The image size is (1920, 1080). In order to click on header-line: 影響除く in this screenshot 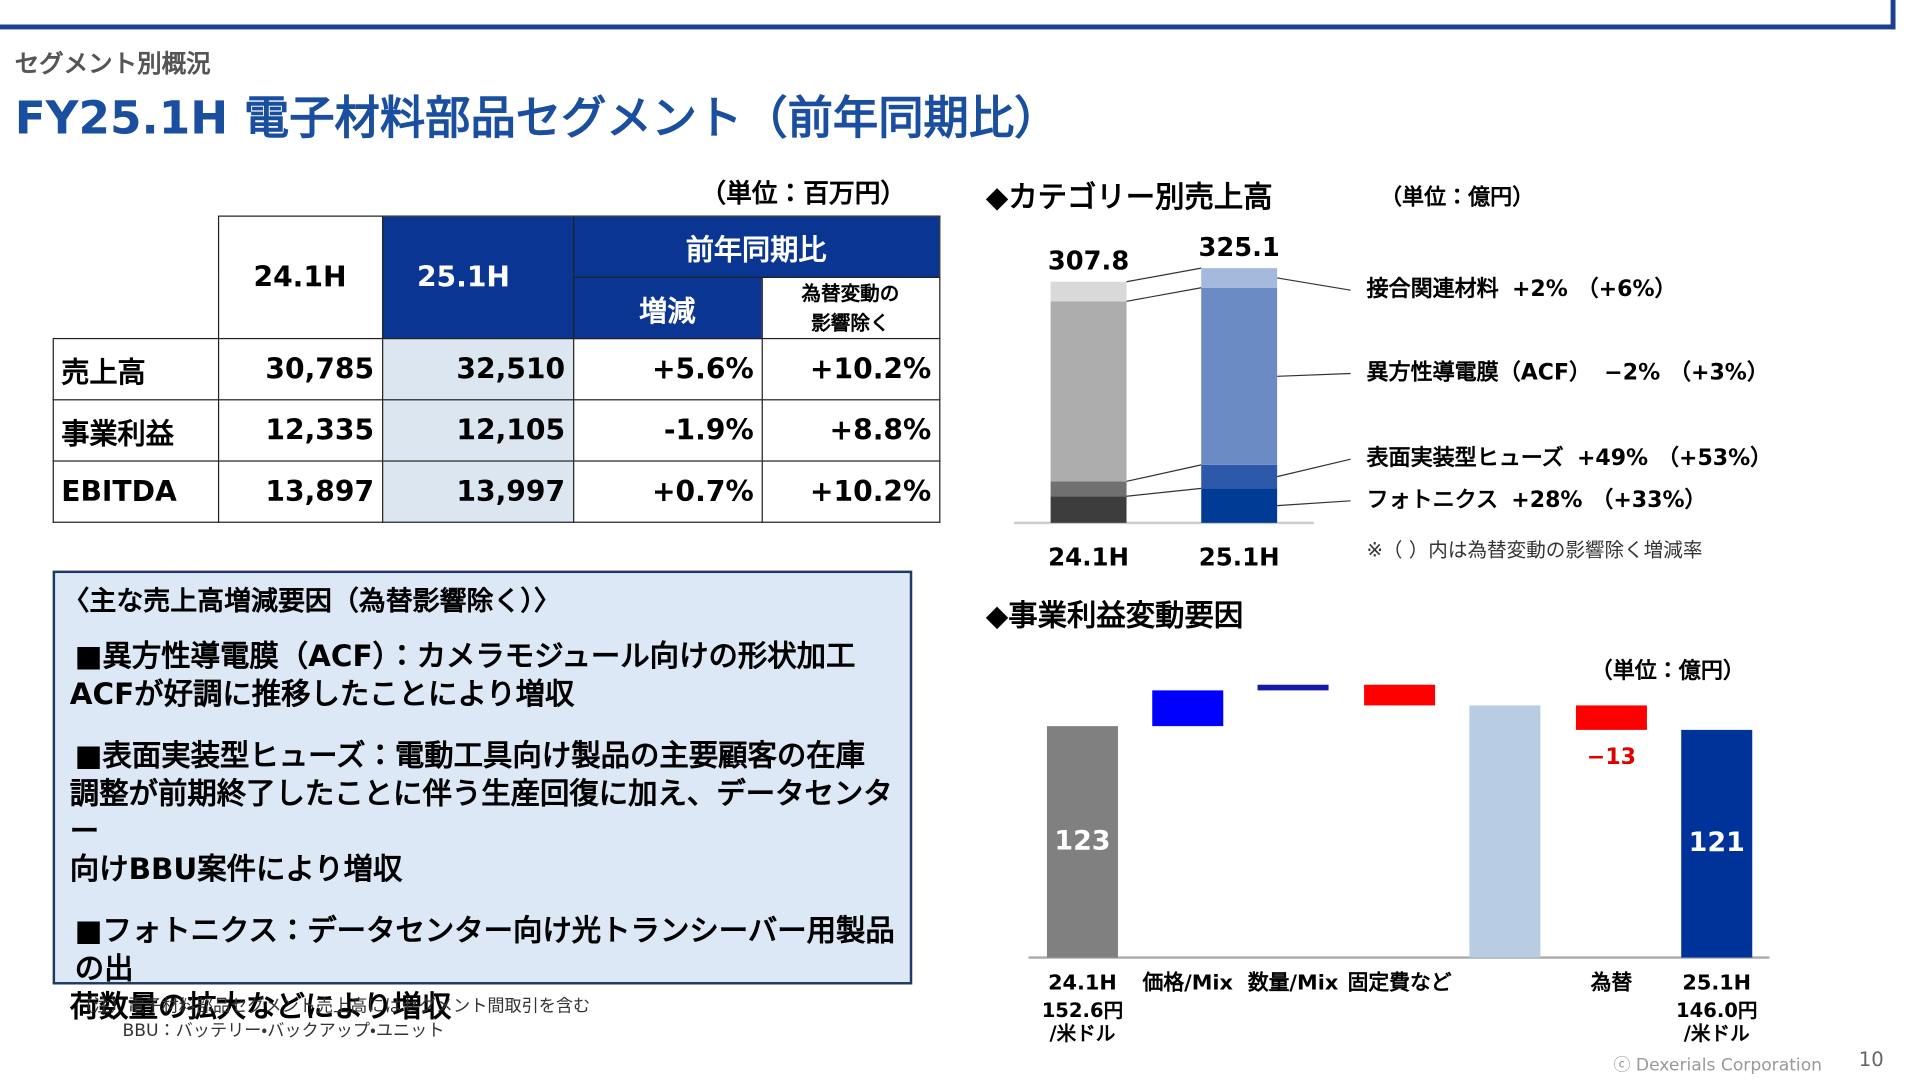, I will do `click(850, 322)`.